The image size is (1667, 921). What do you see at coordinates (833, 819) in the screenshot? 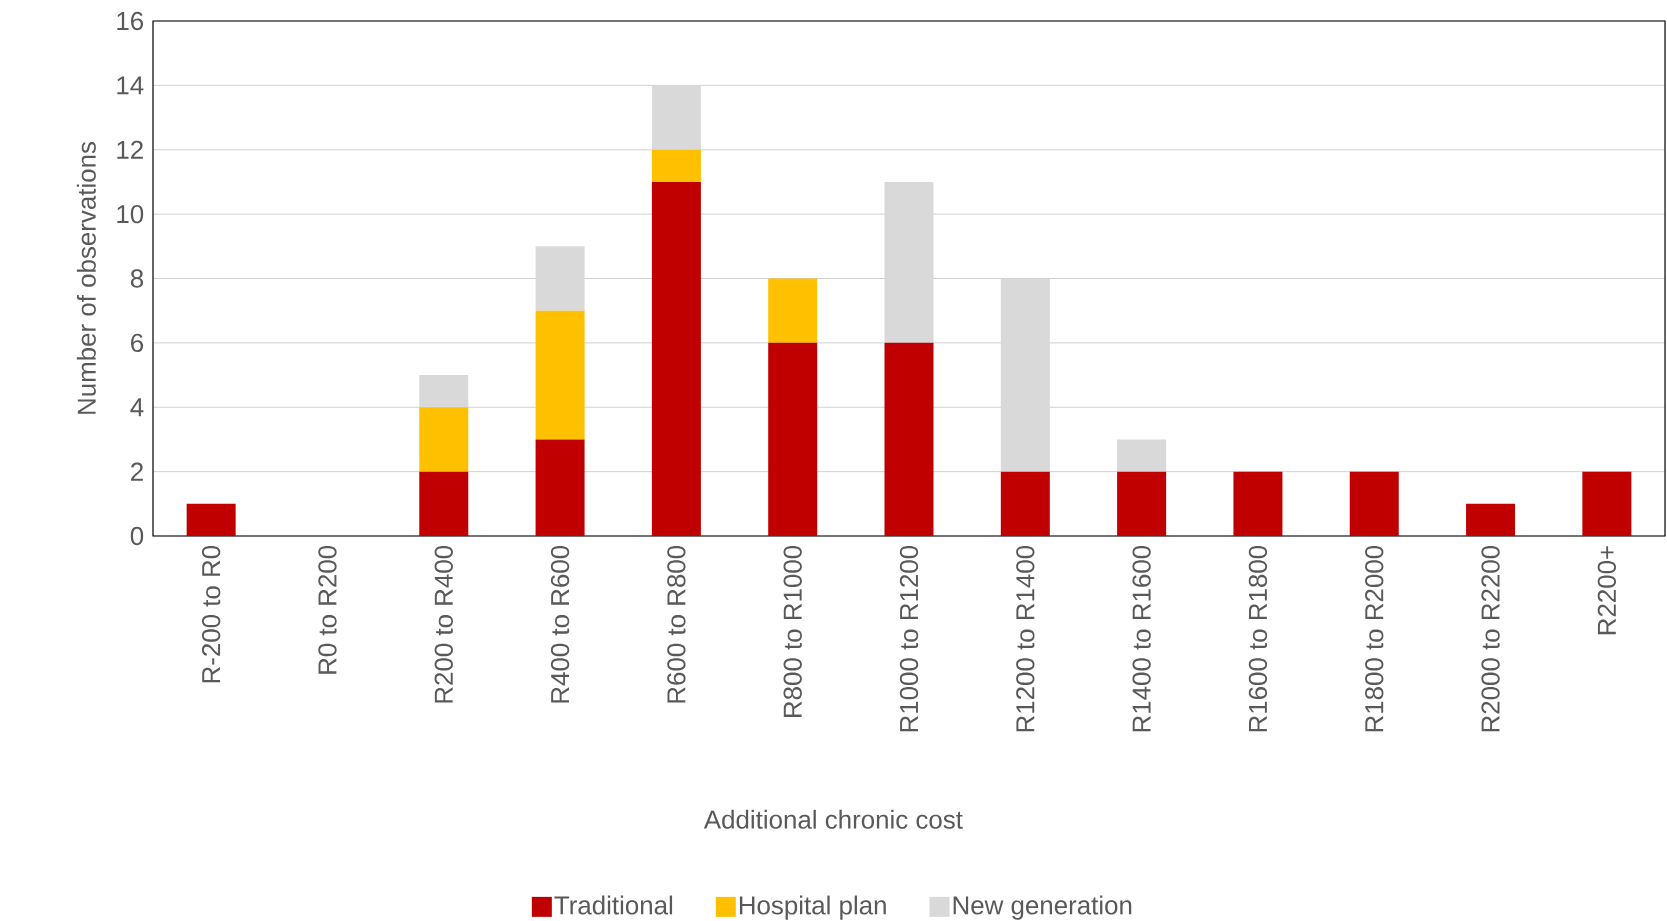
I see `x-axis-title: Additional chronic cost` at bounding box center [833, 819].